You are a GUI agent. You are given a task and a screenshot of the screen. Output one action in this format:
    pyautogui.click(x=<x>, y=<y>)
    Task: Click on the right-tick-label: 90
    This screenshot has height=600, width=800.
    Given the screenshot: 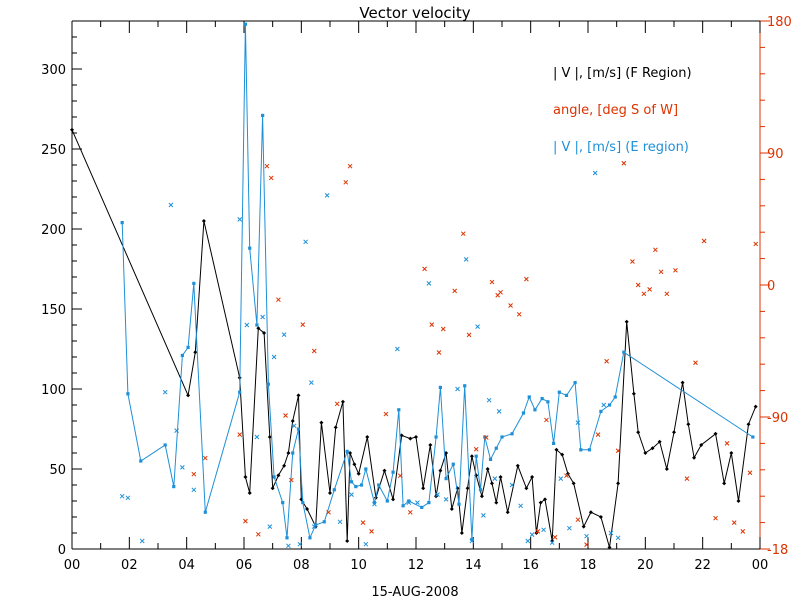 What is the action you would take?
    pyautogui.click(x=775, y=154)
    